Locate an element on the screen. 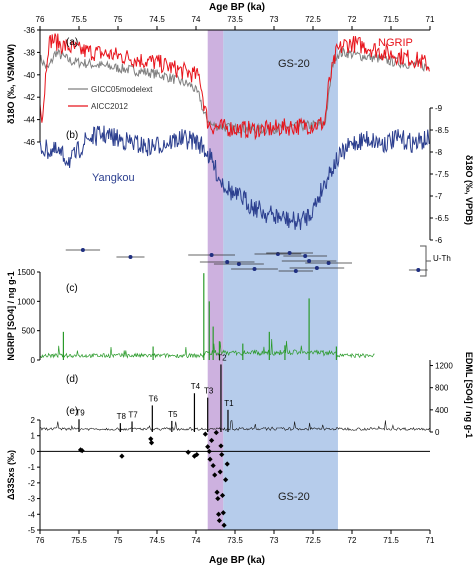 The width and height of the screenshot is (474, 567). y-label-d: EDML [SO4] / ng g-1 is located at coordinates (469, 395).